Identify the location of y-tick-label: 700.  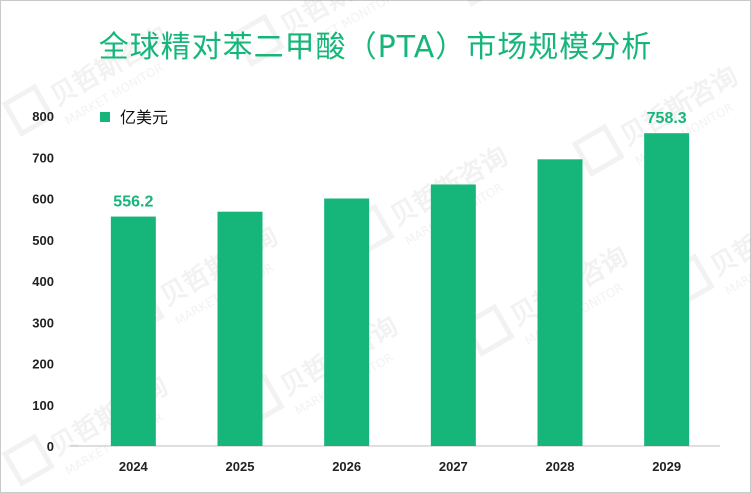
(43, 157).